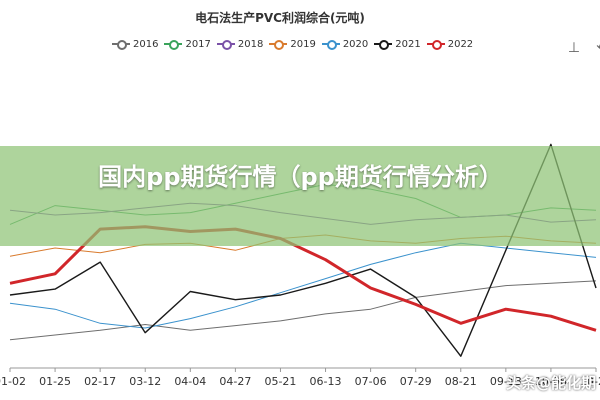  Describe the element at coordinates (145, 381) in the screenshot. I see `x-tick-label: 03-12` at that location.